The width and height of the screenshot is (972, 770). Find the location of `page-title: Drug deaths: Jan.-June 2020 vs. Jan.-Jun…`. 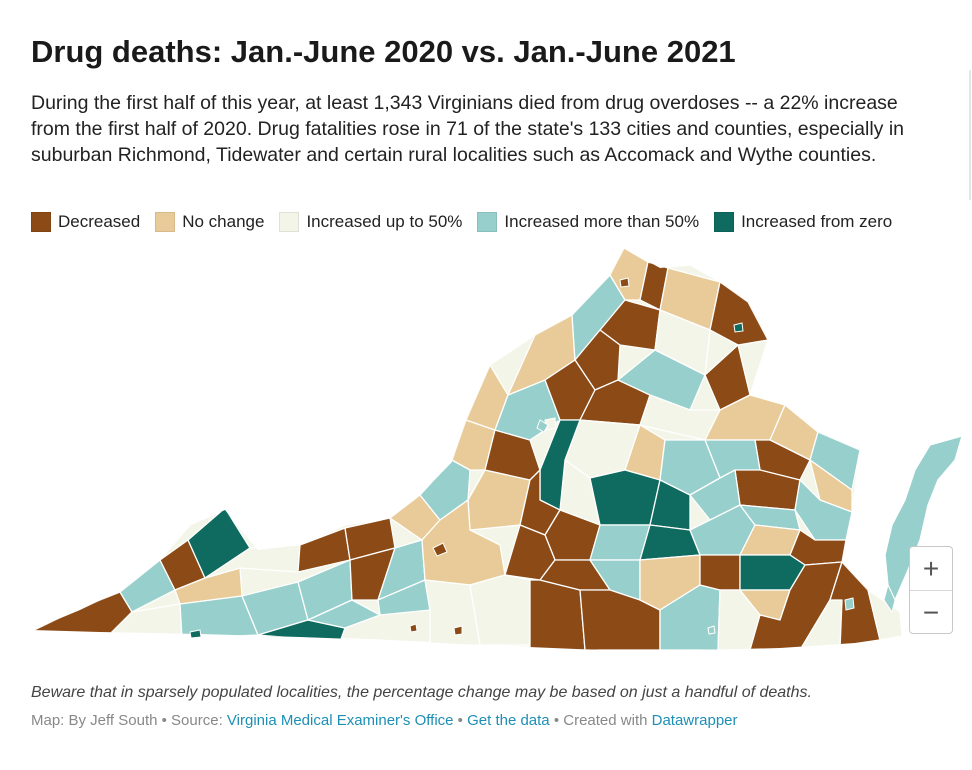

page-title: Drug deaths: Jan.-June 2020 vs. Jan.-Jun… is located at coordinates (383, 51).